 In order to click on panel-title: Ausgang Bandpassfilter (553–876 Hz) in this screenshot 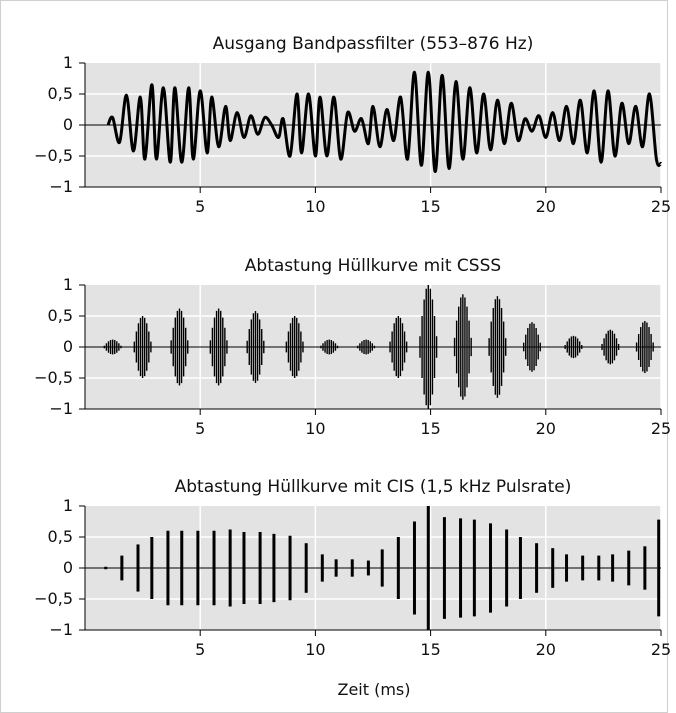, I will do `click(373, 44)`.